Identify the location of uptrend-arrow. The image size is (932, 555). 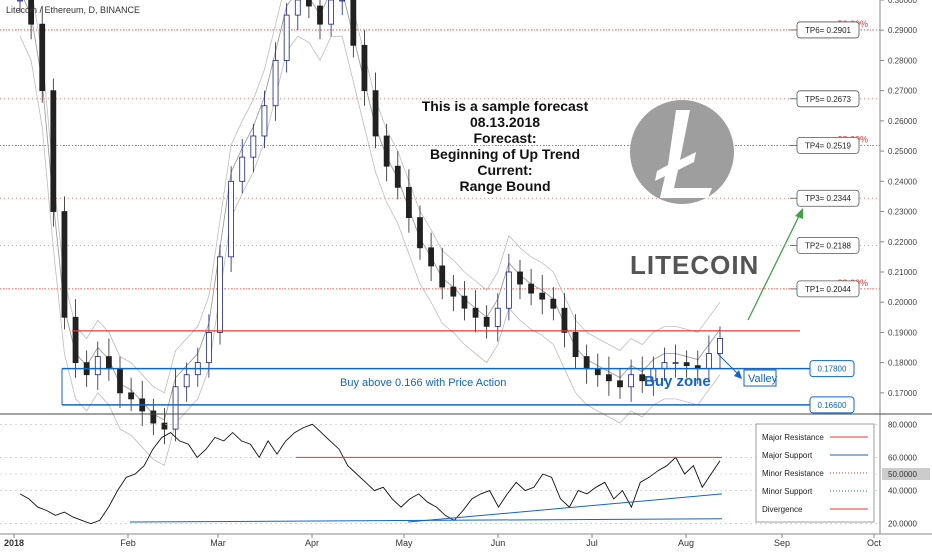
(775, 264).